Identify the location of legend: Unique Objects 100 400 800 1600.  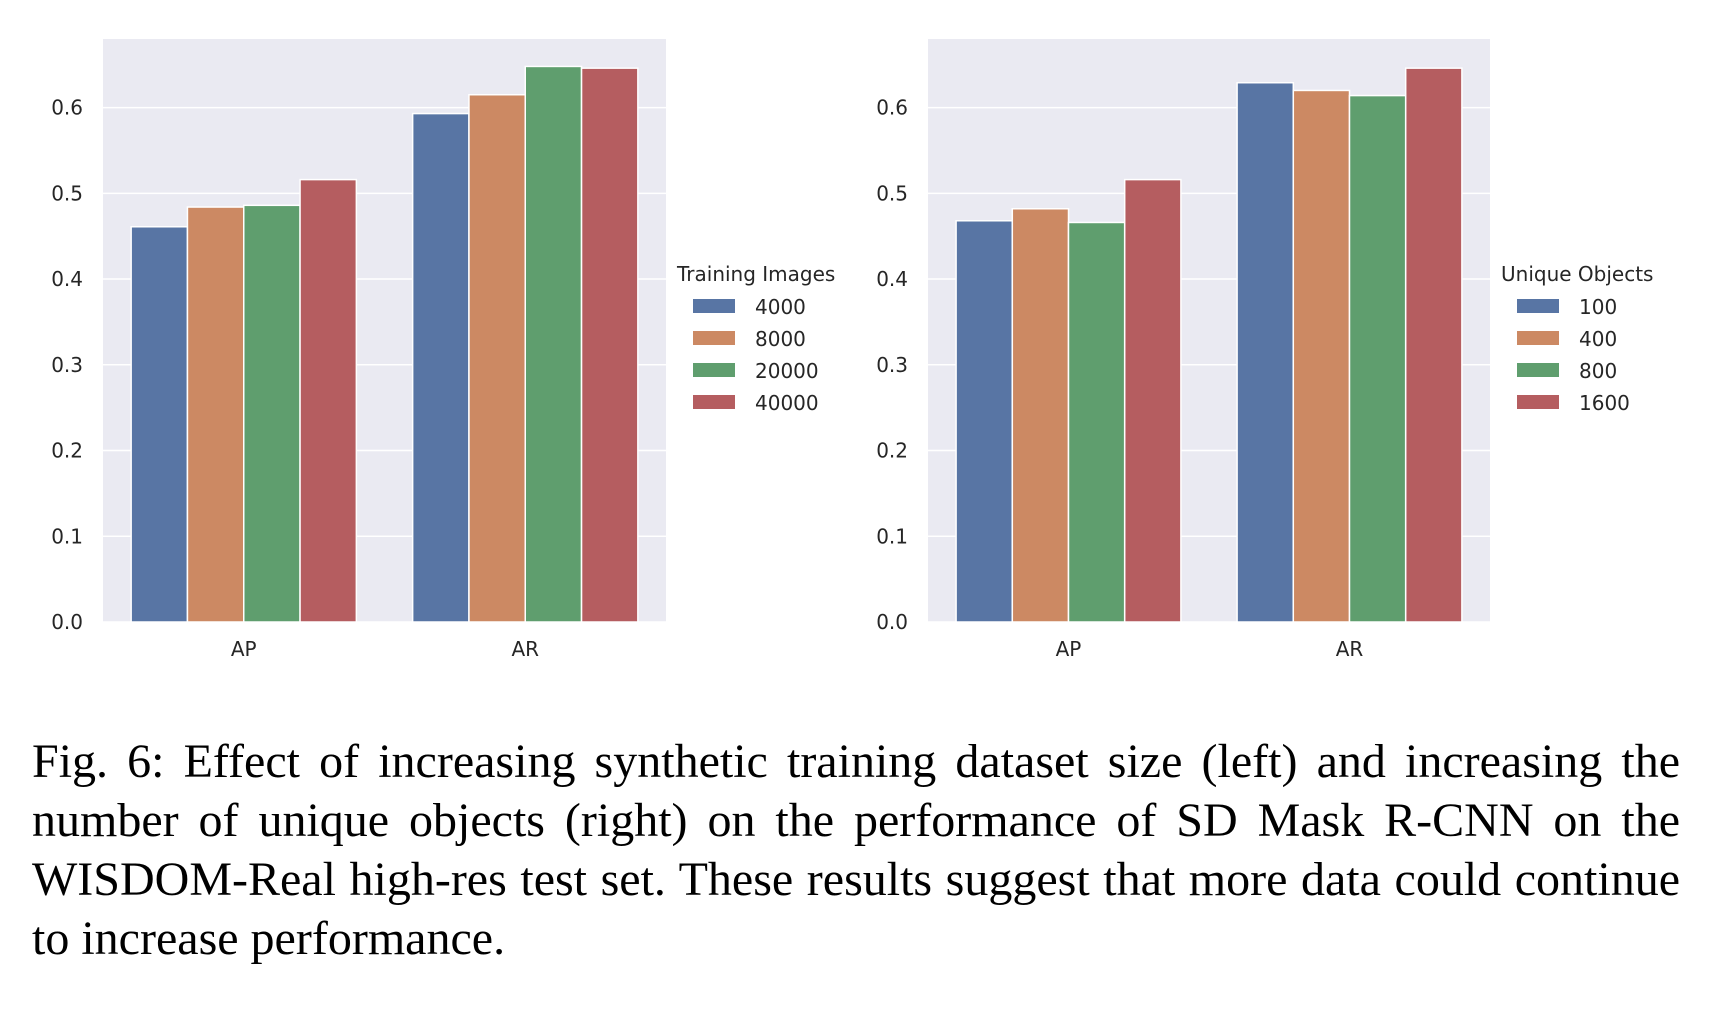
(1577, 338).